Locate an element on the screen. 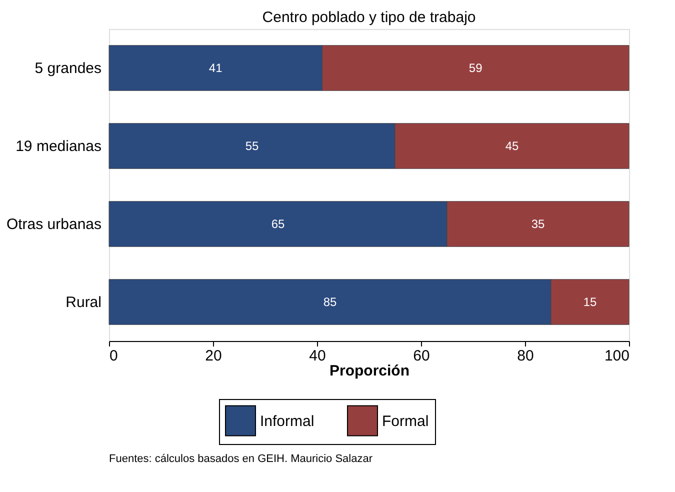  x-tick-label: 0 is located at coordinates (114, 356).